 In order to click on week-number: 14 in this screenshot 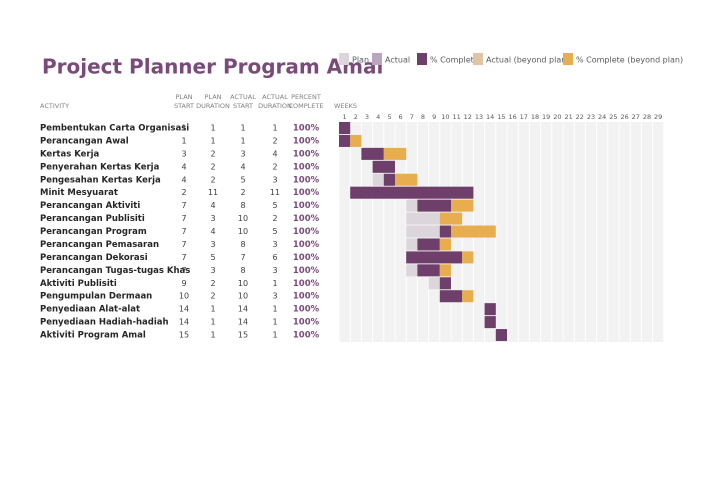, I will do `click(490, 117)`.